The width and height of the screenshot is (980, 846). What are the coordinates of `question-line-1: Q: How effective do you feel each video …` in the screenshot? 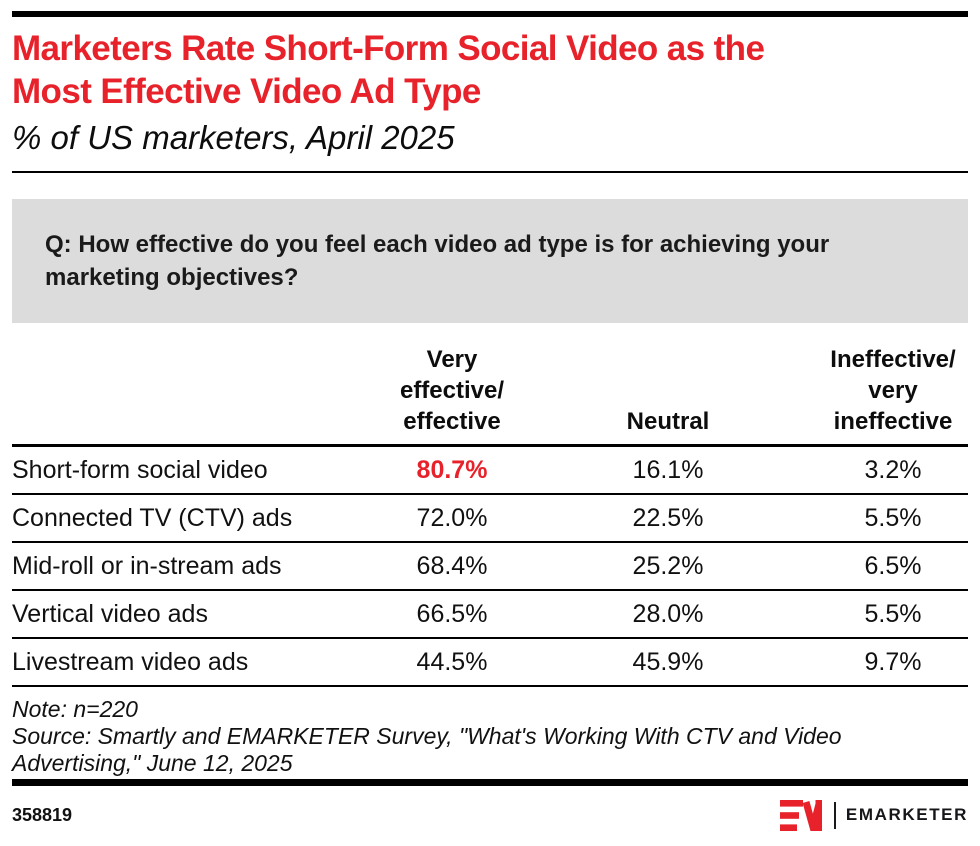 It's located at (437, 244).